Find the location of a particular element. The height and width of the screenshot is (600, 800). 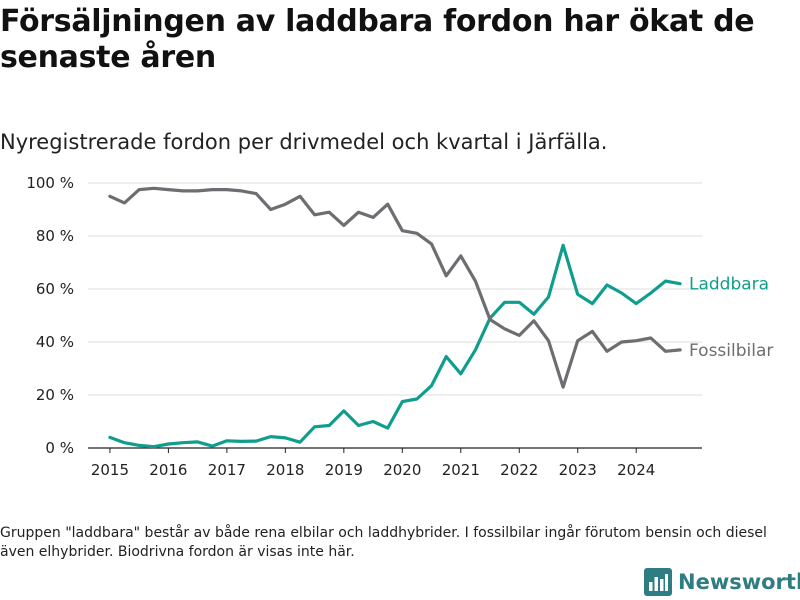

x-tick-label: 2019 is located at coordinates (344, 470).